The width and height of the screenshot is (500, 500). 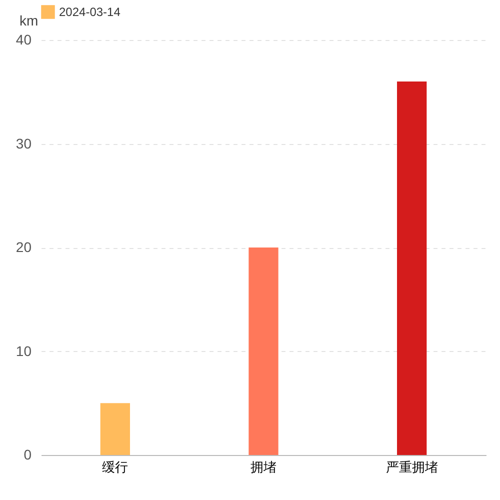 What do you see at coordinates (412, 467) in the screenshot?
I see `x-tick-label: 严重拥堵` at bounding box center [412, 467].